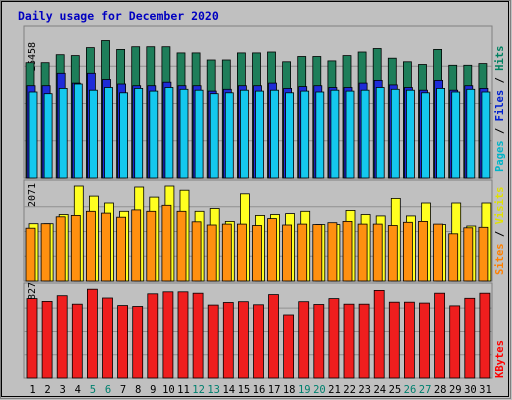 This screenshot has height=400, width=512. What do you see at coordinates (168, 390) in the screenshot?
I see `x-tick-label-day-10: 10` at bounding box center [168, 390].